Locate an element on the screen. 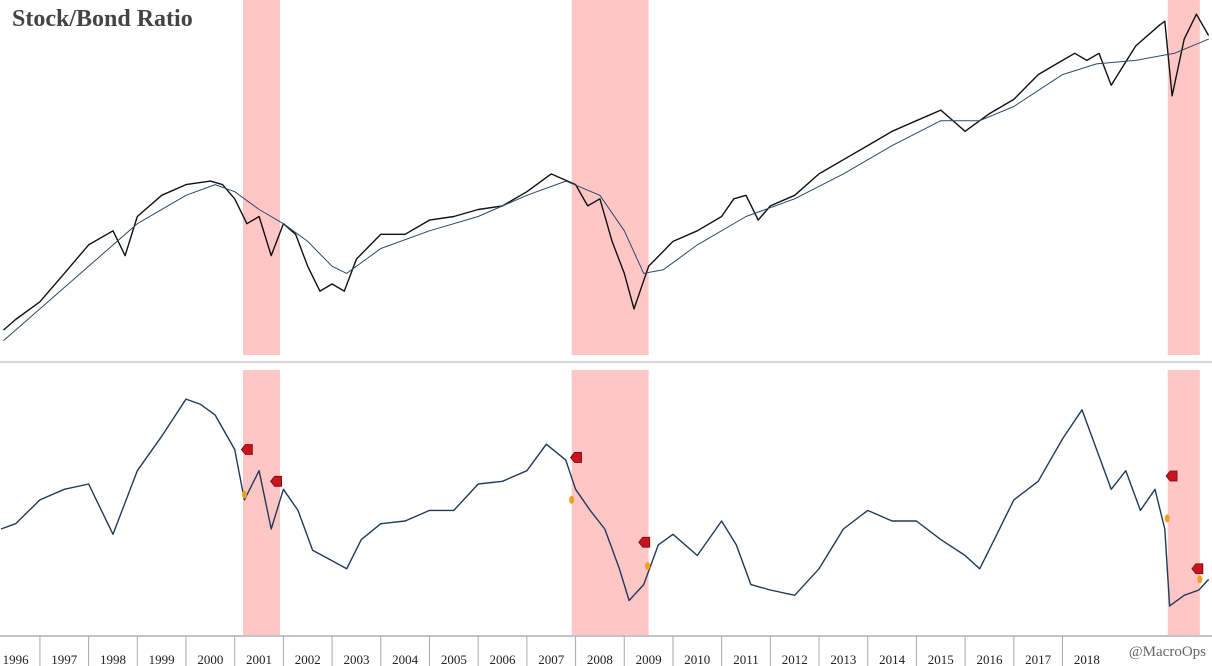 Image resolution: width=1212 pixels, height=666 pixels. x-tick-label: 2013 is located at coordinates (843, 659).